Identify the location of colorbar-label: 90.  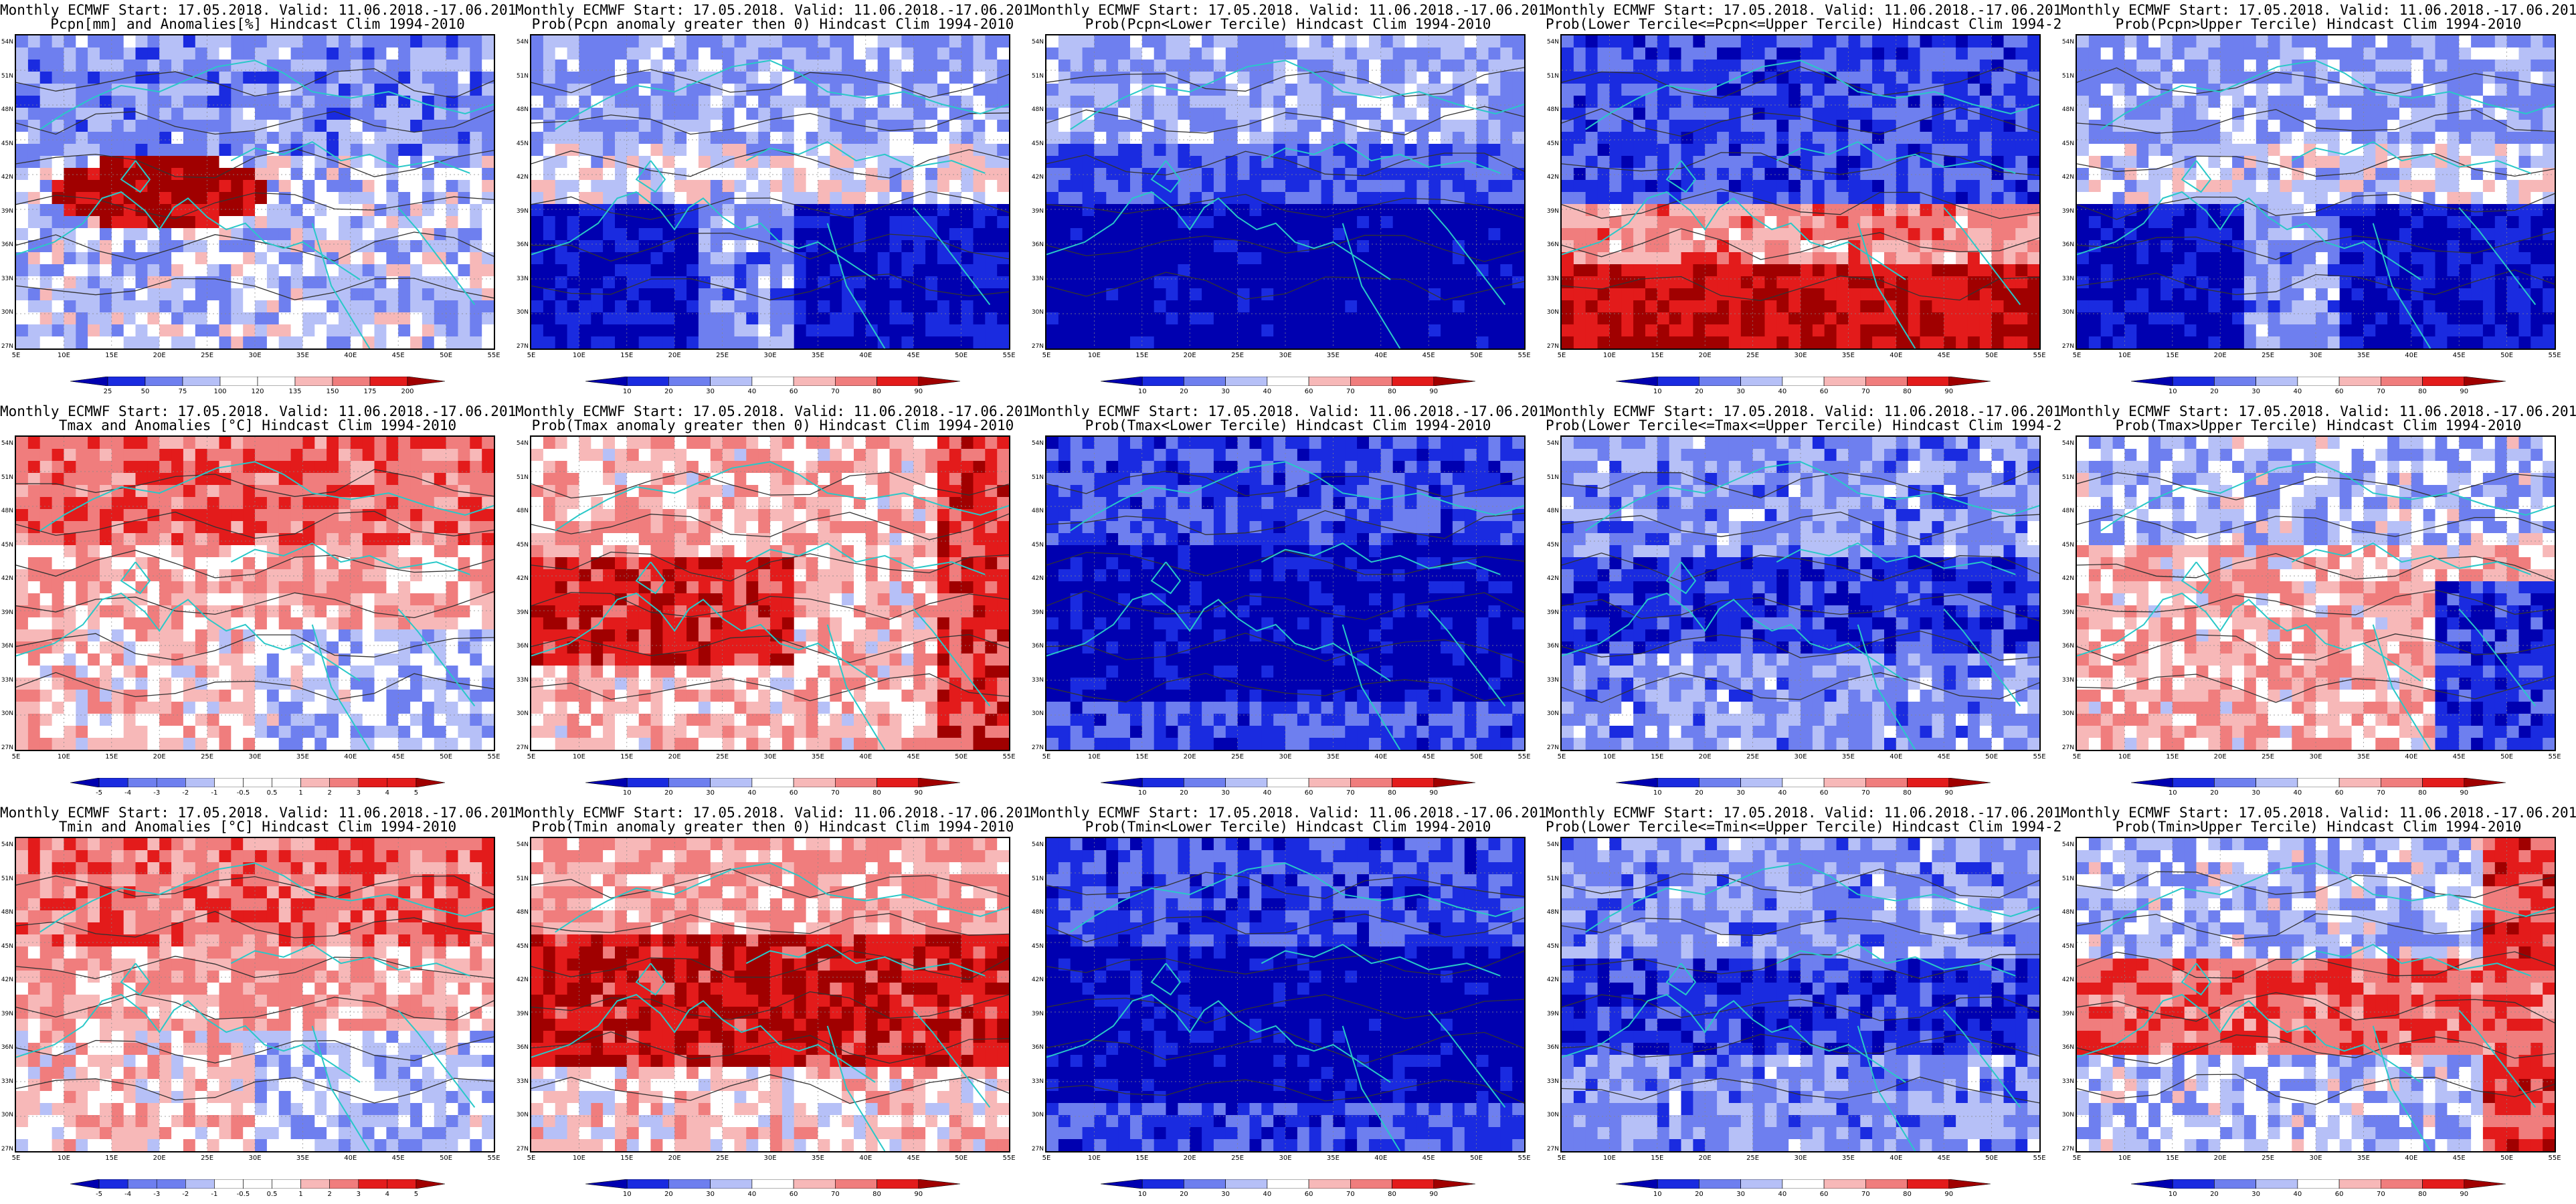
(1434, 391).